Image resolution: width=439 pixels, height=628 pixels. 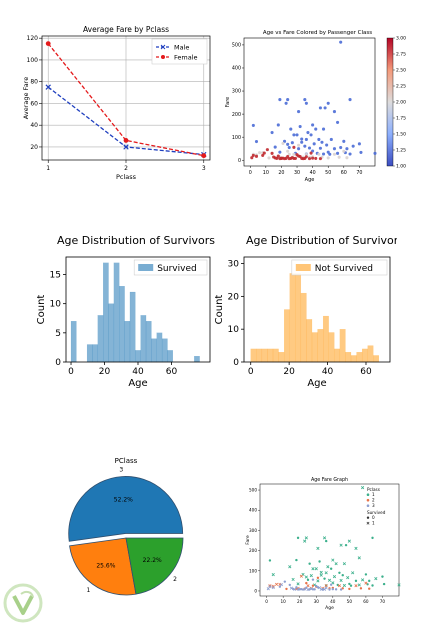 I want to click on x-tick-label: 10, so click(x=283, y=601).